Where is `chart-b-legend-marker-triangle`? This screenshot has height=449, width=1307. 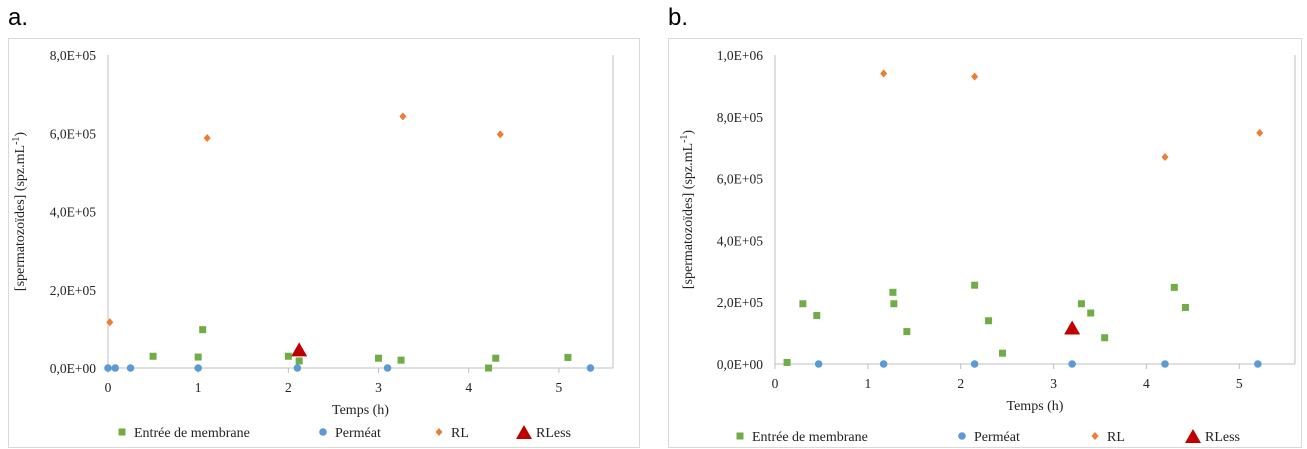
chart-b-legend-marker-triangle is located at coordinates (1193, 436).